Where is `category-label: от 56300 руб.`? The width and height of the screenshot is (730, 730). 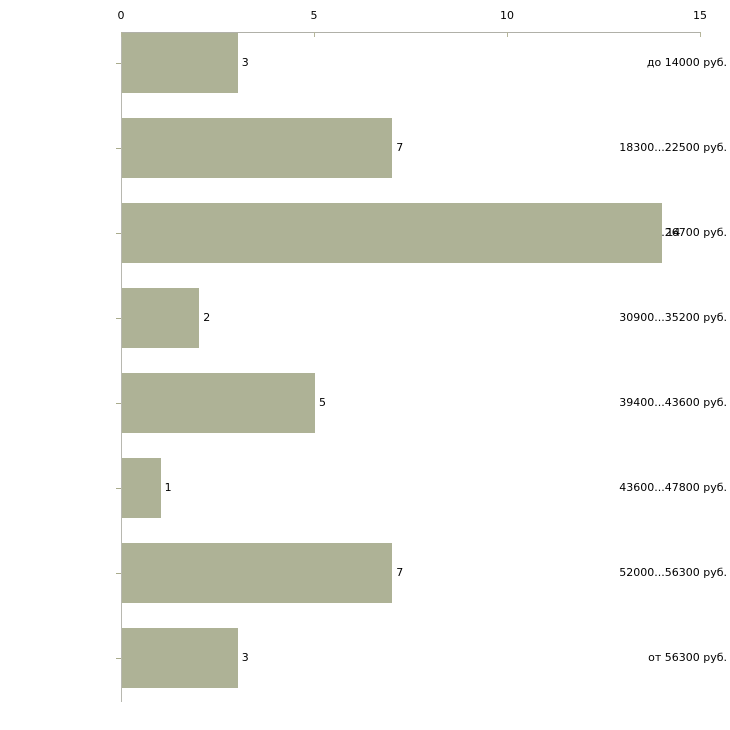 category-label: от 56300 руб. is located at coordinates (687, 657).